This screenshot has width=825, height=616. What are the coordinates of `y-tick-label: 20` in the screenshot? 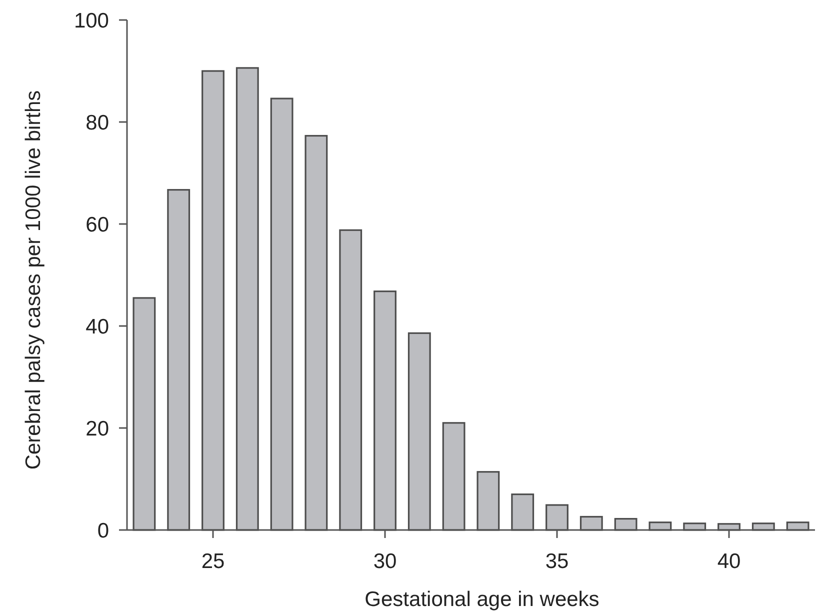 It's located at (97, 428).